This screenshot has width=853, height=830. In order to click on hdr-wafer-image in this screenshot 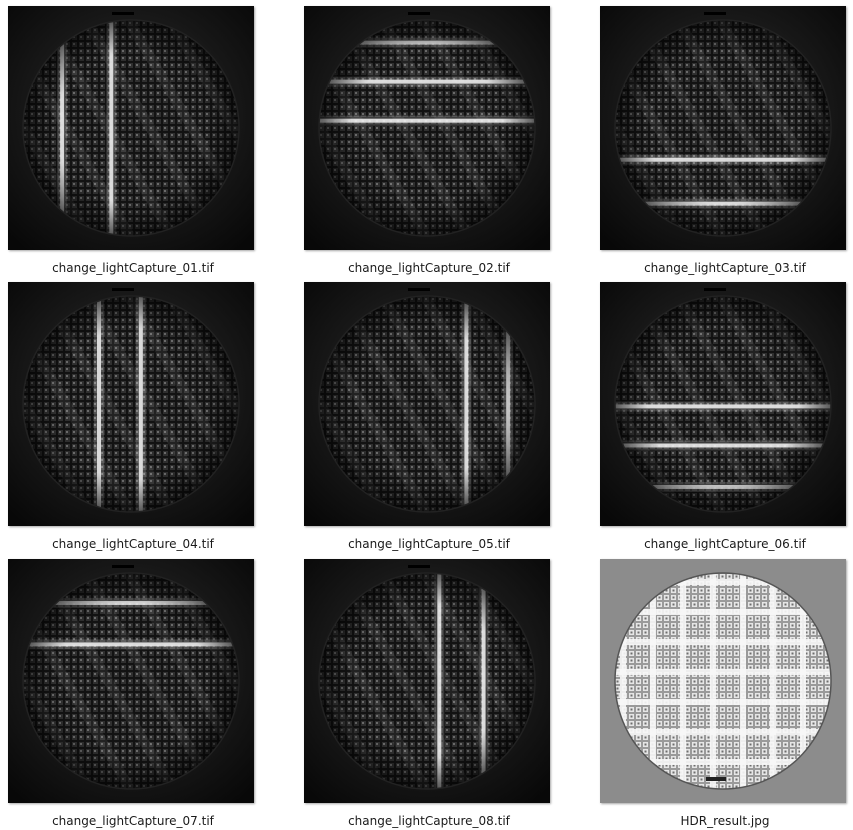, I will do `click(723, 681)`.